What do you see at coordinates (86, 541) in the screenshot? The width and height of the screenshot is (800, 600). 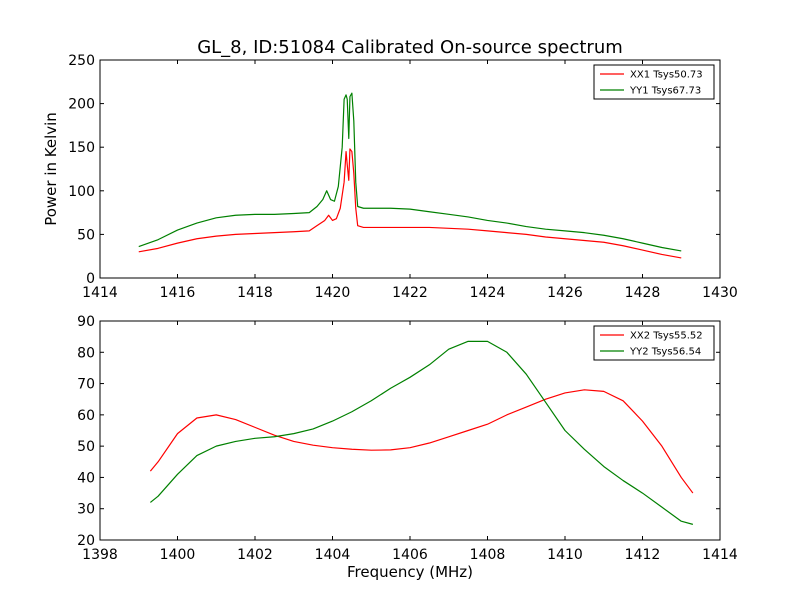 I see `y-tick-label: 20` at bounding box center [86, 541].